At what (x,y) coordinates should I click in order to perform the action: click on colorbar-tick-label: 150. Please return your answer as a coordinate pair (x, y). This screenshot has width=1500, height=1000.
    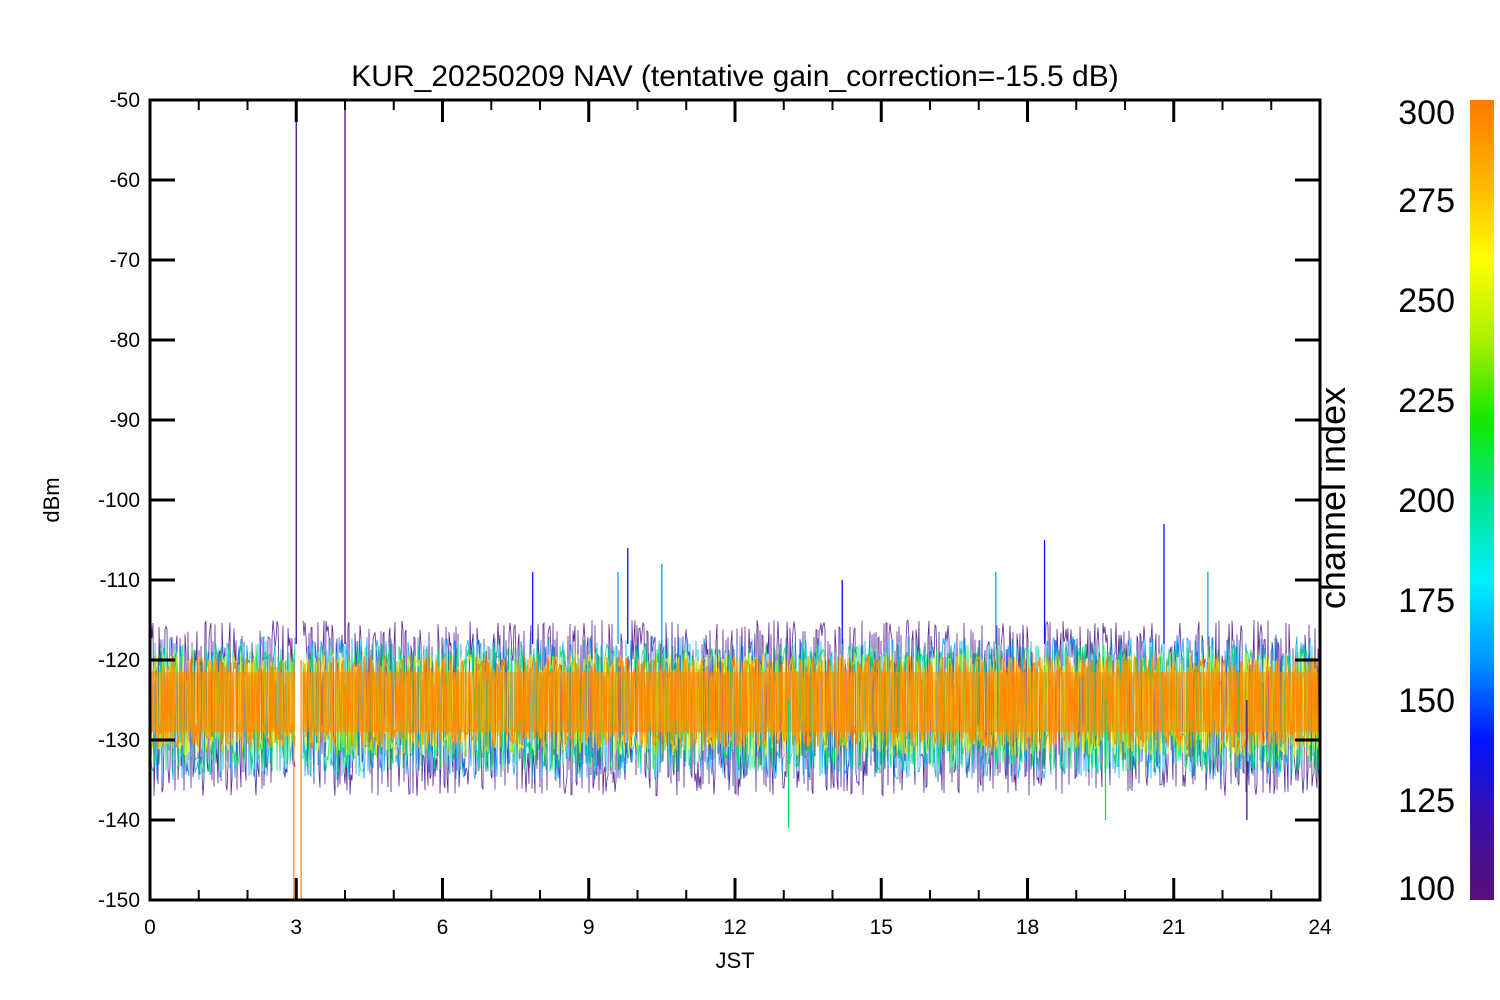
    Looking at the image, I should click on (1426, 701).